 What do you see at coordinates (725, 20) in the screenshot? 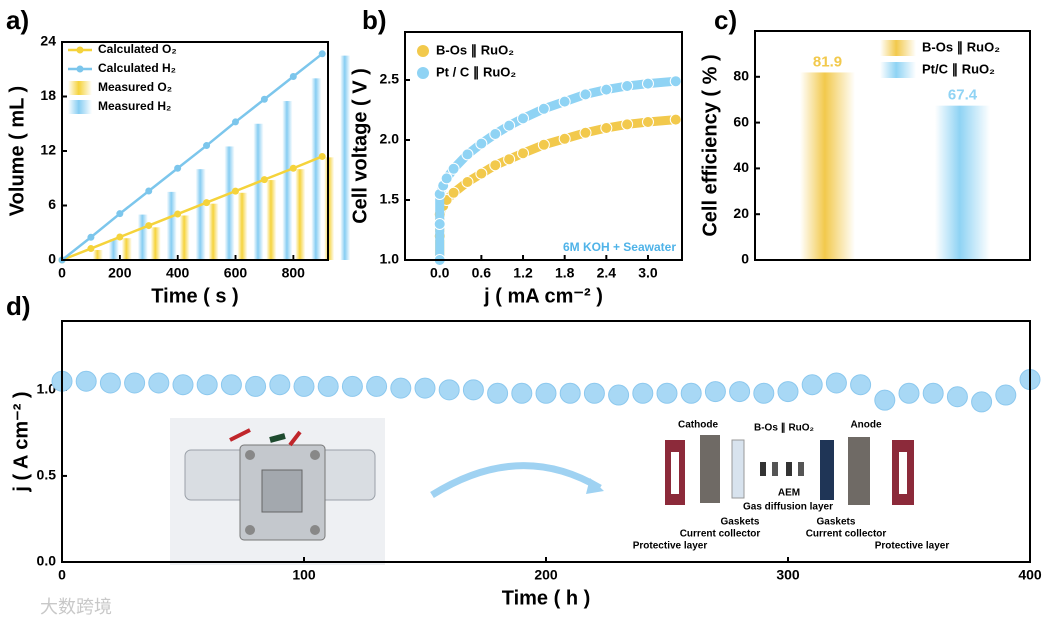
I see `panel-label: c)` at bounding box center [725, 20].